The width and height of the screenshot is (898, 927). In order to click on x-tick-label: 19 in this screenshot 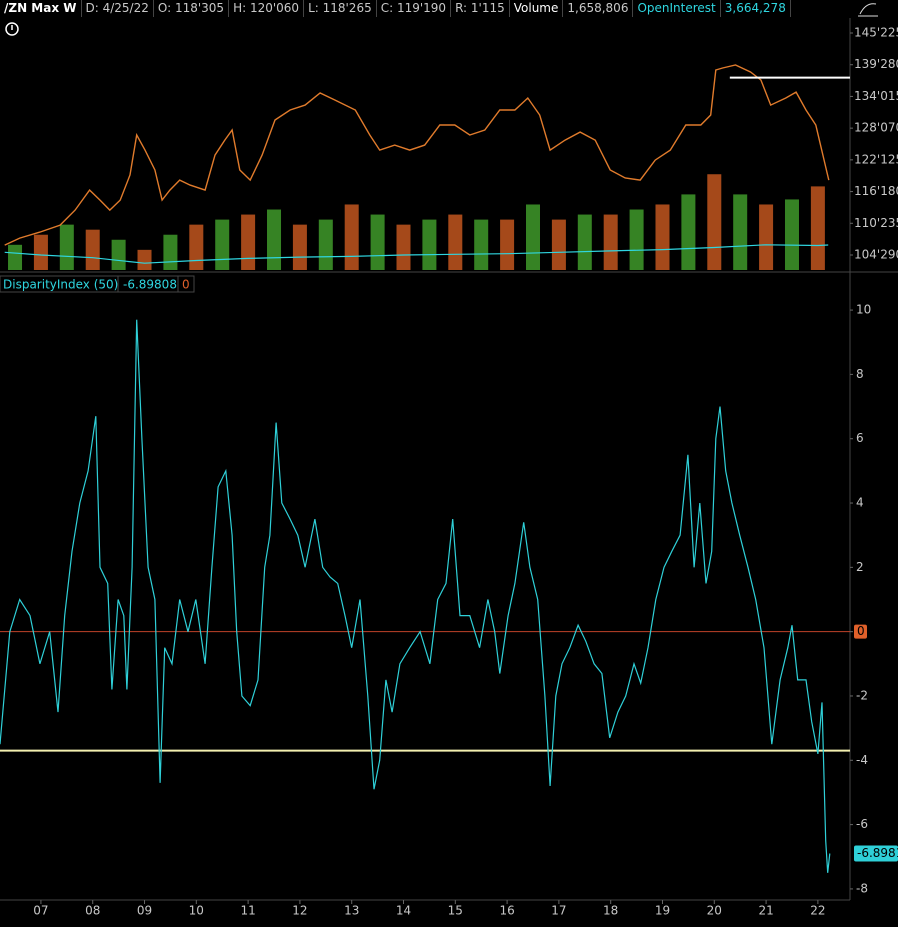, I will do `click(662, 911)`.